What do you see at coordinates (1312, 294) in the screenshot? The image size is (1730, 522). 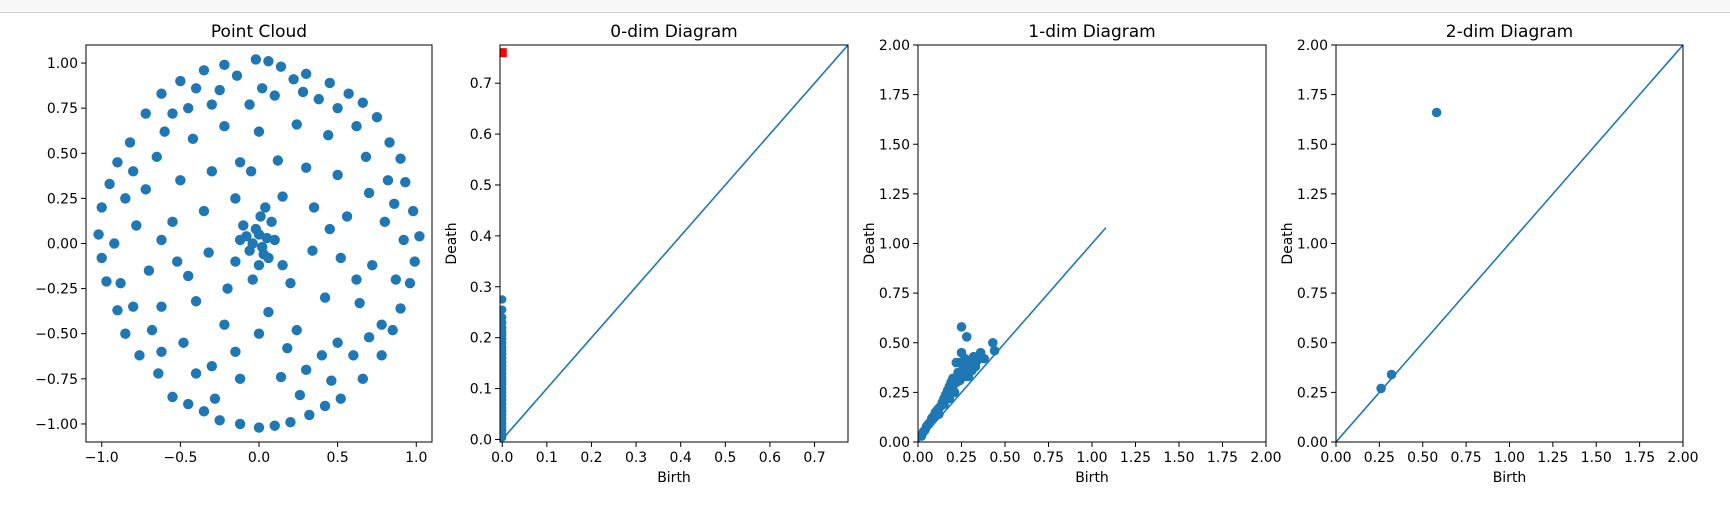 I see `dim2-ytick-label-3: 0.75` at bounding box center [1312, 294].